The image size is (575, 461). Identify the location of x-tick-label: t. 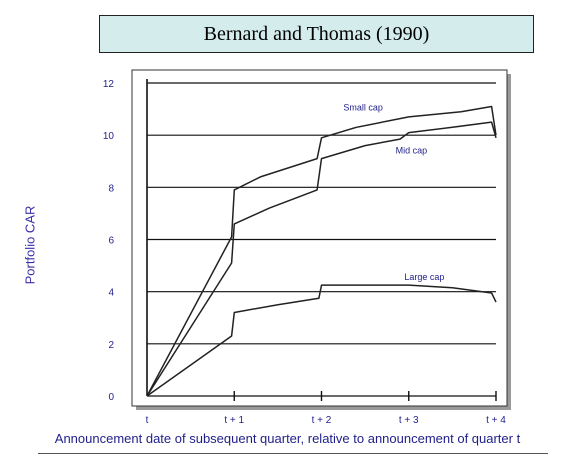
(147, 420).